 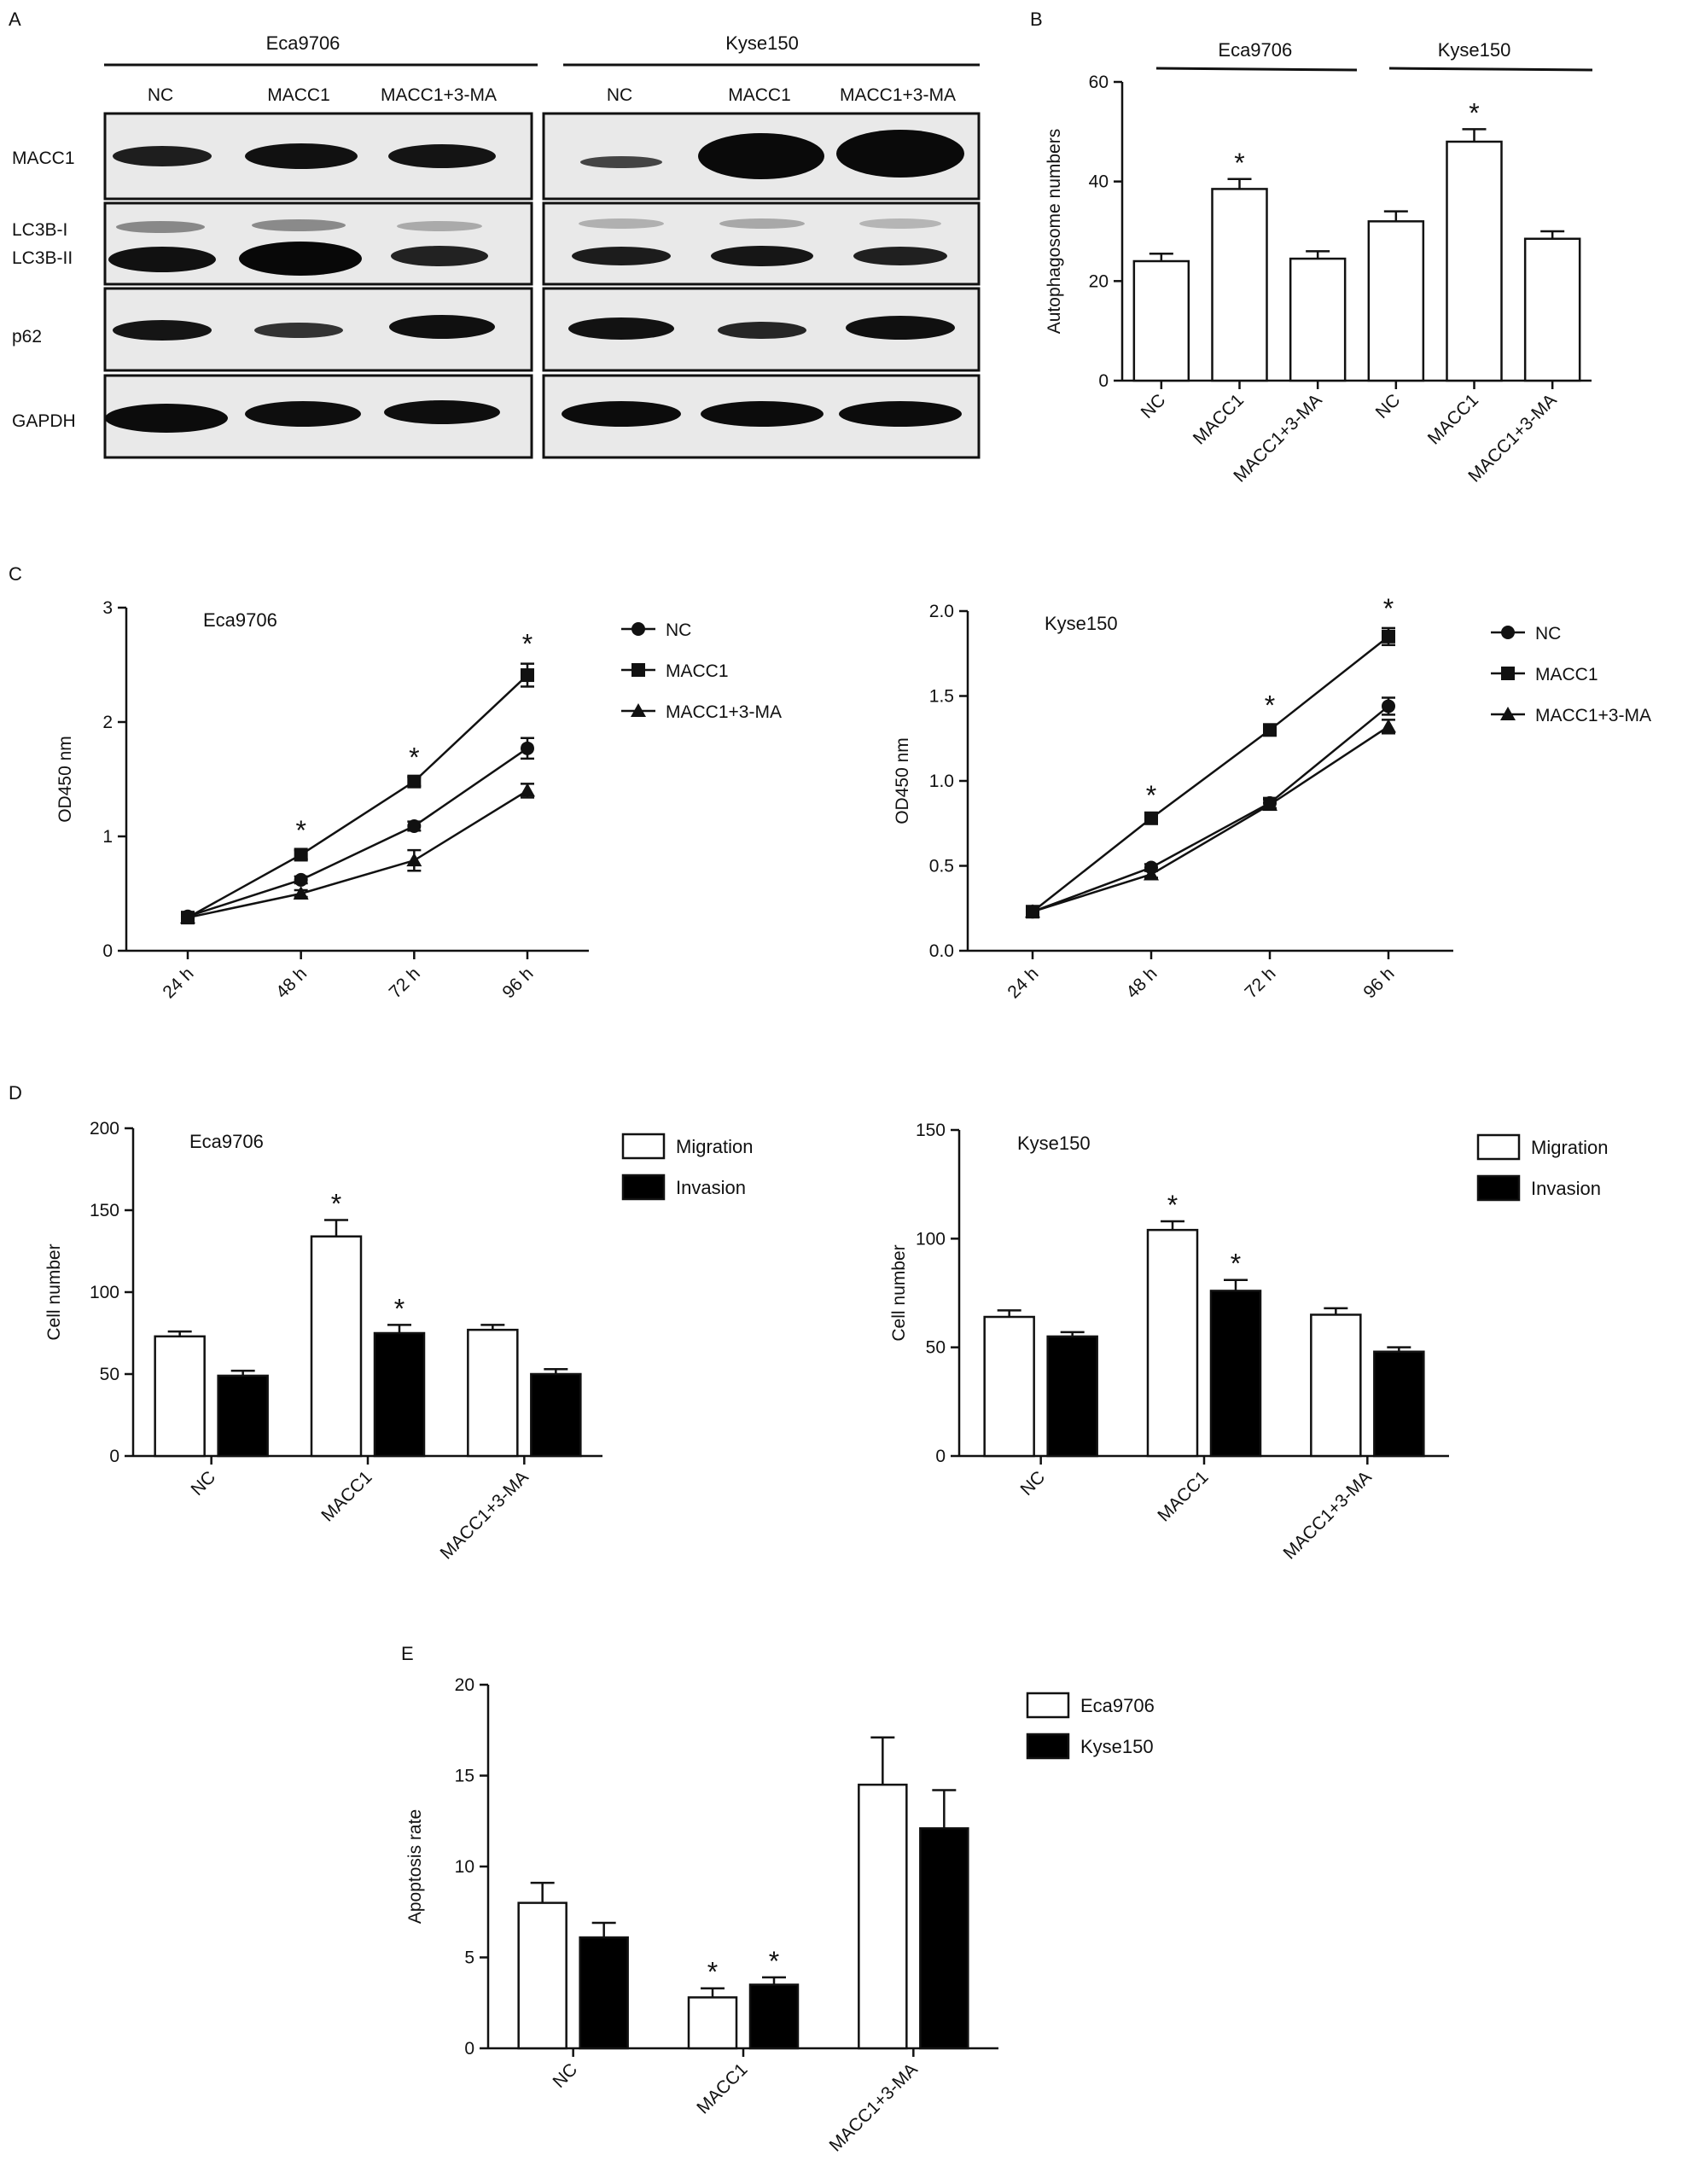 I want to click on y-tick-label: 60, so click(x=1099, y=82).